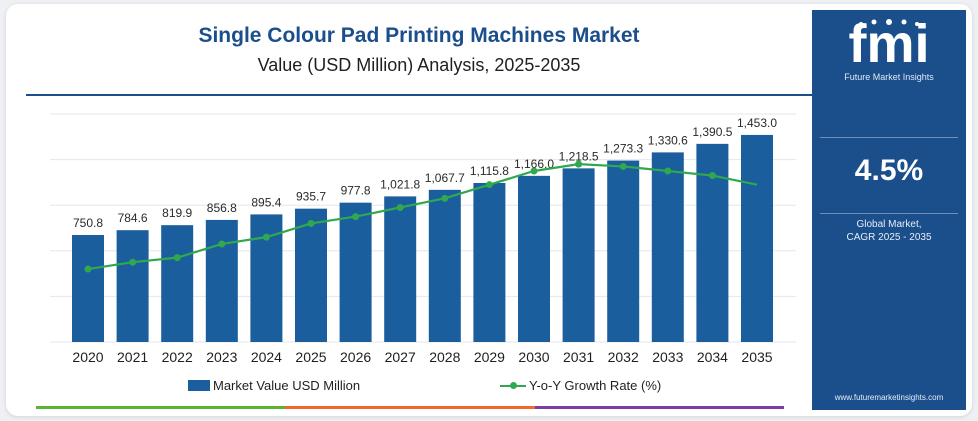 The width and height of the screenshot is (978, 421). I want to click on color-stripes, so click(410, 407).